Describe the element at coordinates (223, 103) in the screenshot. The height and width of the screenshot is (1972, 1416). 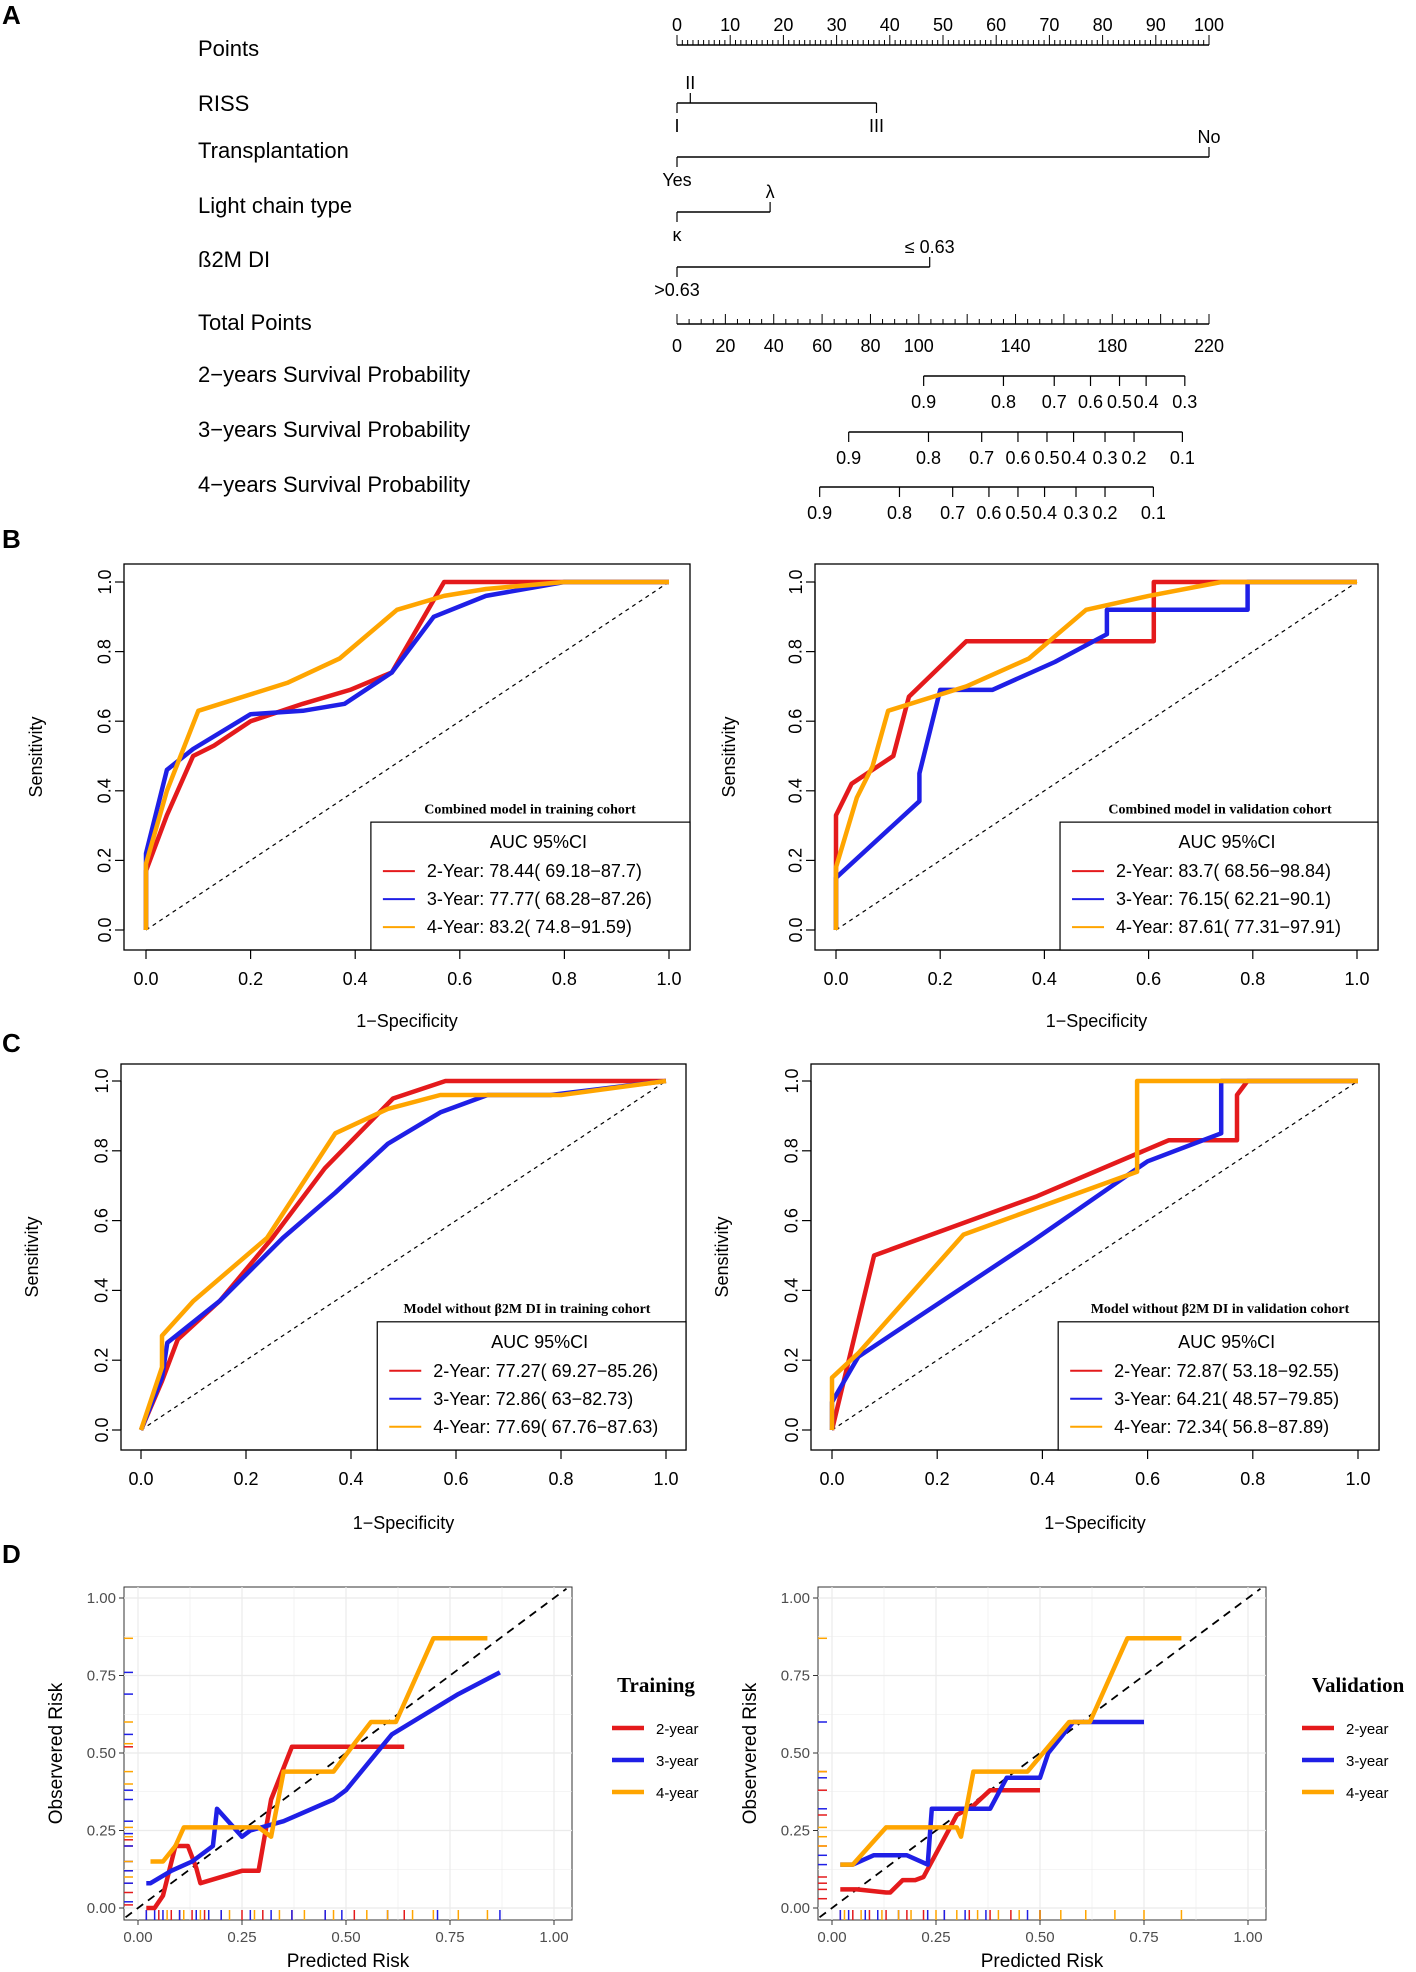
I see `variable-label: RISS` at that location.